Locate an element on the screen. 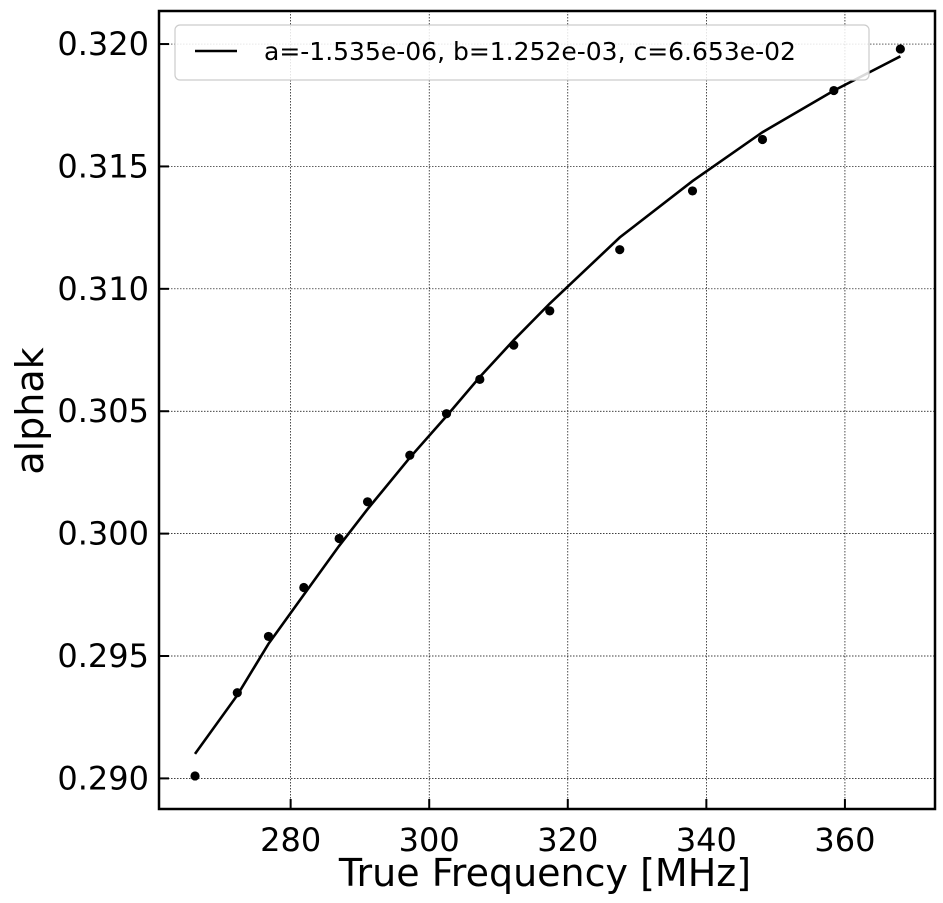 This screenshot has width=943, height=903. legend-box is located at coordinates (522, 52).